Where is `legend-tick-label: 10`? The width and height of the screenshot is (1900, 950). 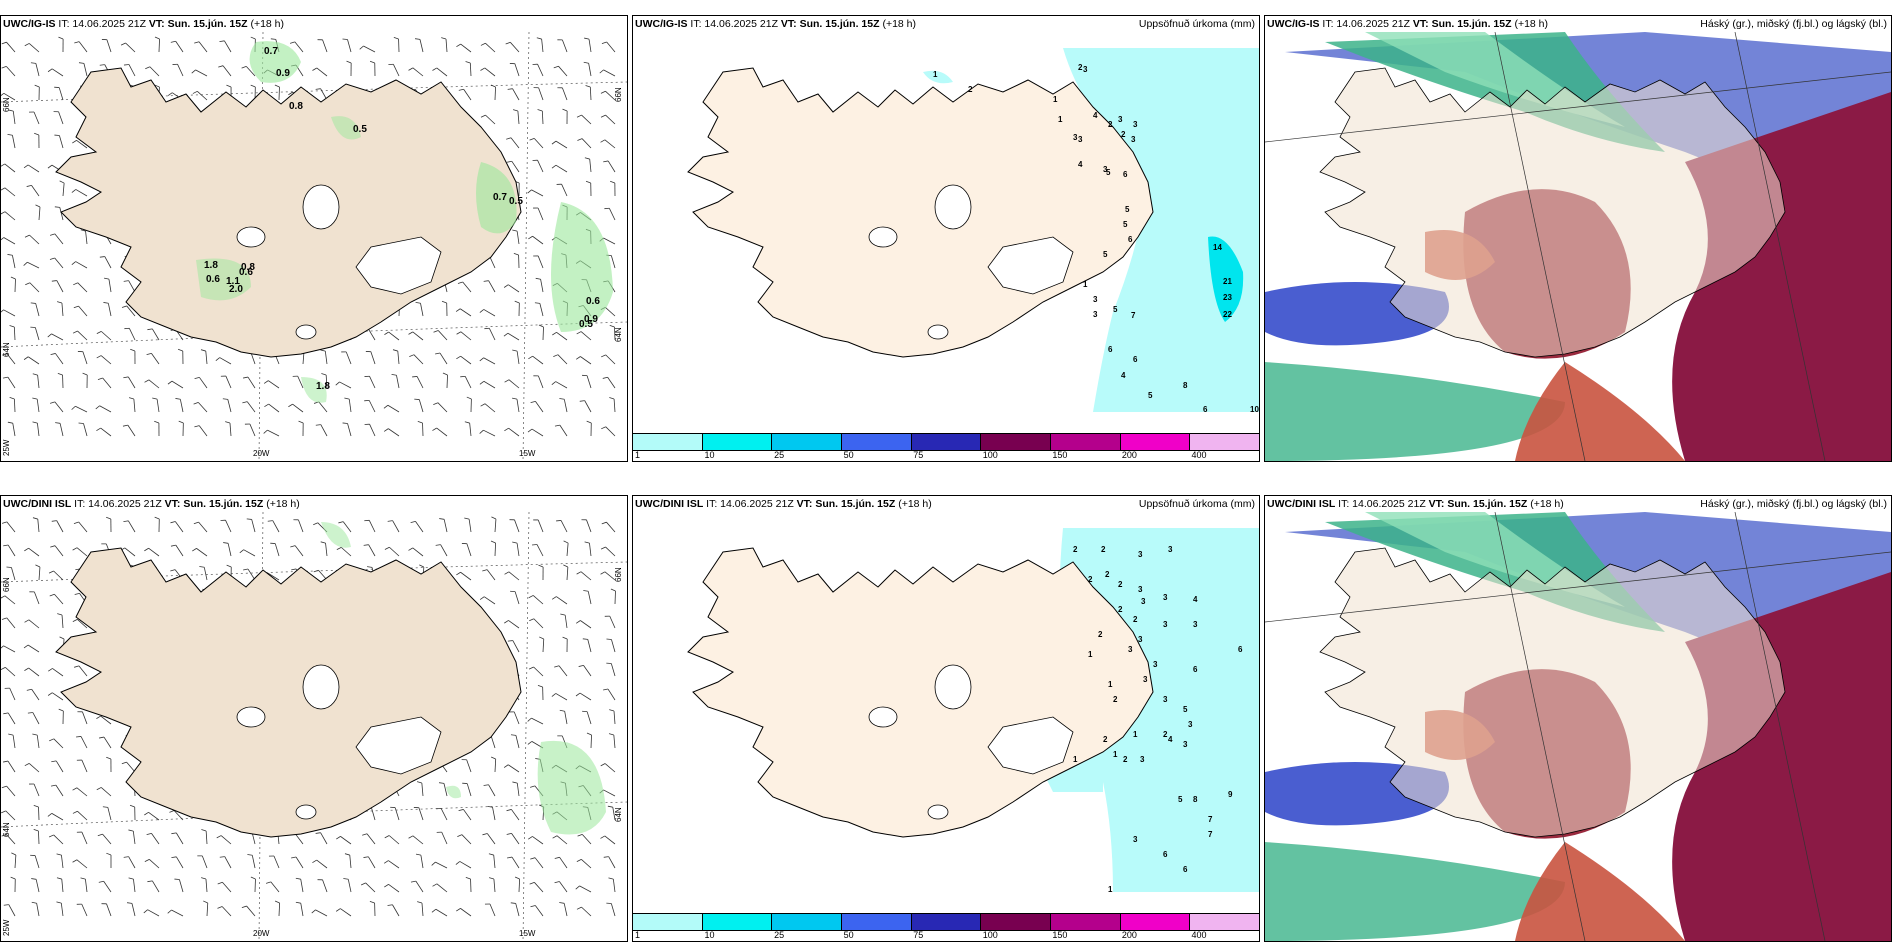
legend-tick-label: 10 is located at coordinates (709, 935).